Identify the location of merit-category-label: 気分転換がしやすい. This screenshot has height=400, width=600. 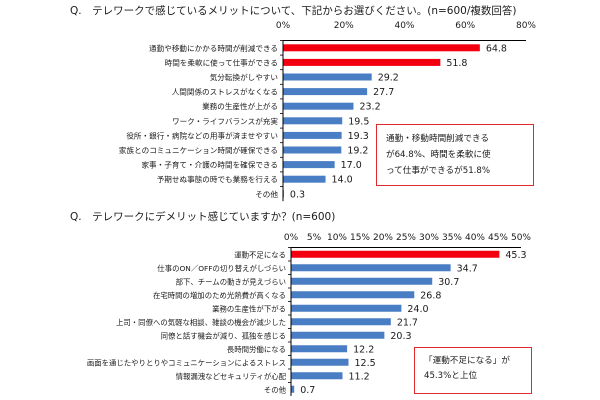
(244, 77).